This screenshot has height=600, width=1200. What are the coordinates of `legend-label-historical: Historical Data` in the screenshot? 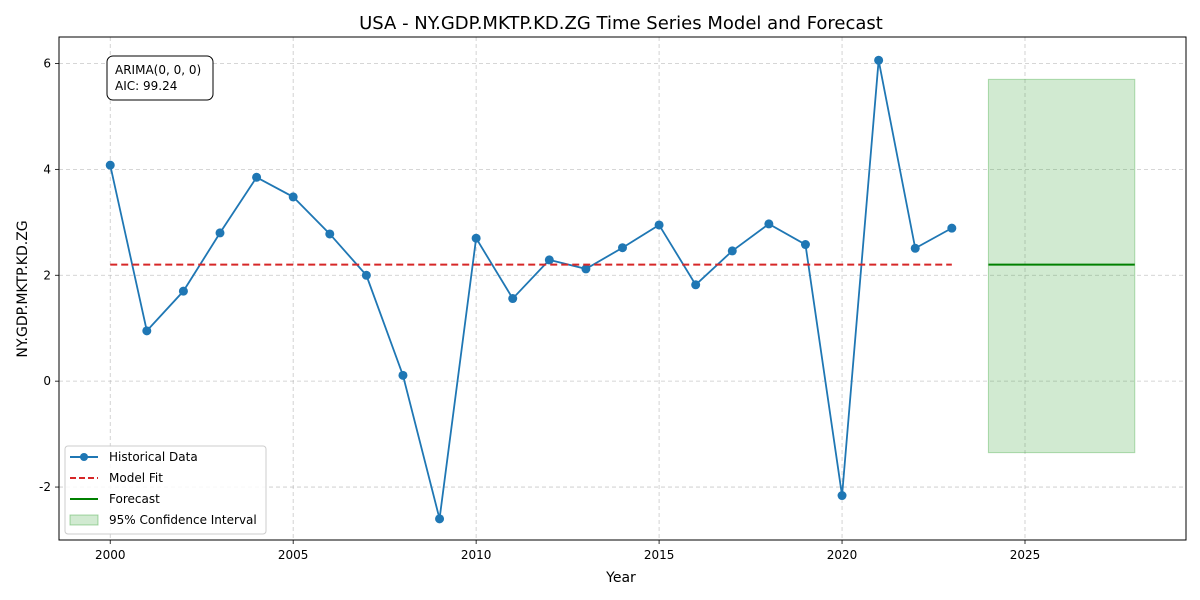 It's located at (153, 457).